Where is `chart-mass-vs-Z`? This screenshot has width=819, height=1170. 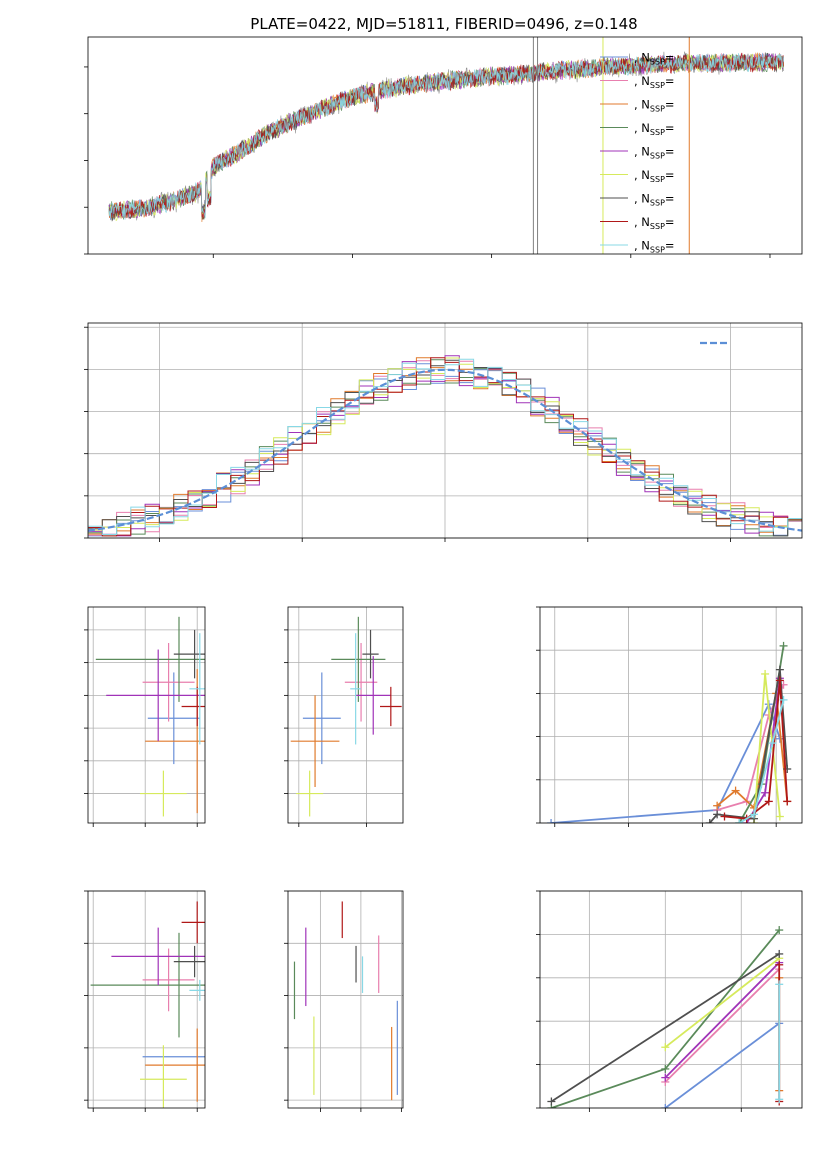 chart-mass-vs-Z is located at coordinates (145, 1001).